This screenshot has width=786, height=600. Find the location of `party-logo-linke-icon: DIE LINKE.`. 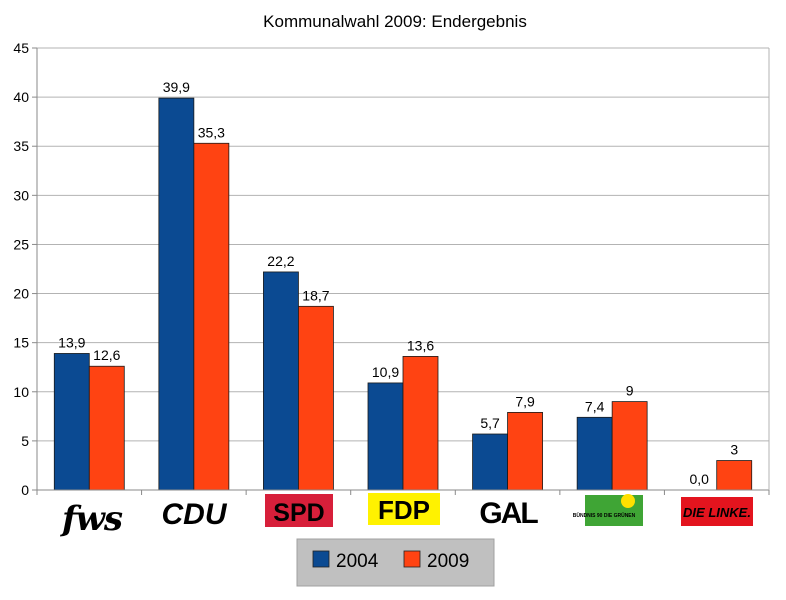

party-logo-linke-icon: DIE LINKE. is located at coordinates (717, 511).